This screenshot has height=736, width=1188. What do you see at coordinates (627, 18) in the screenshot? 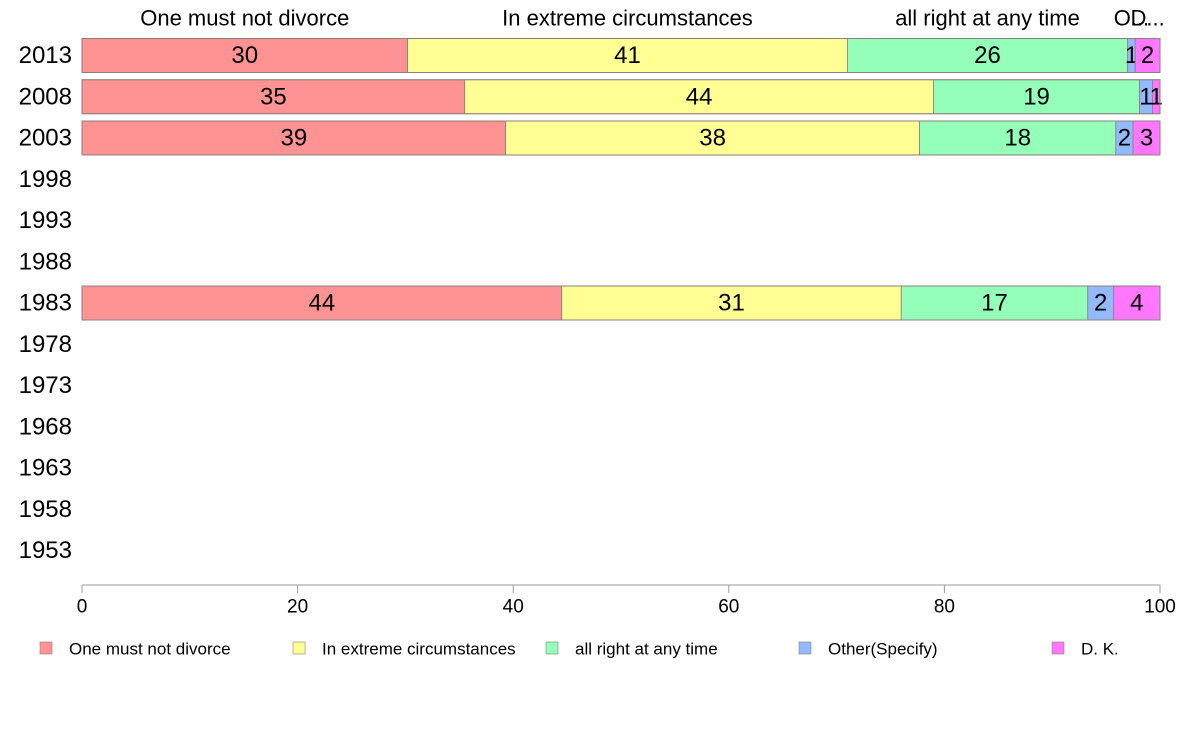
I see `column-label: In extreme circumstances` at bounding box center [627, 18].